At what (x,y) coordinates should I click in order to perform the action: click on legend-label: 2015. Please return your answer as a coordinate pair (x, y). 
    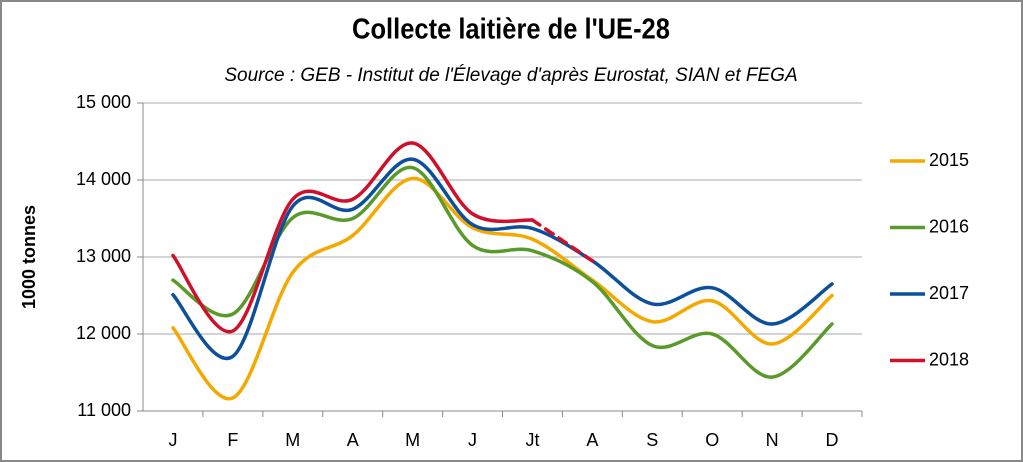
    Looking at the image, I should click on (949, 160).